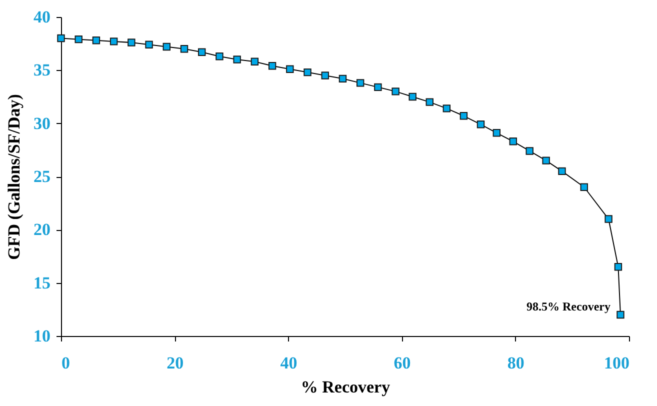 This screenshot has width=657, height=406. Describe the element at coordinates (42, 17) in the screenshot. I see `y-tick-label: 40` at that location.